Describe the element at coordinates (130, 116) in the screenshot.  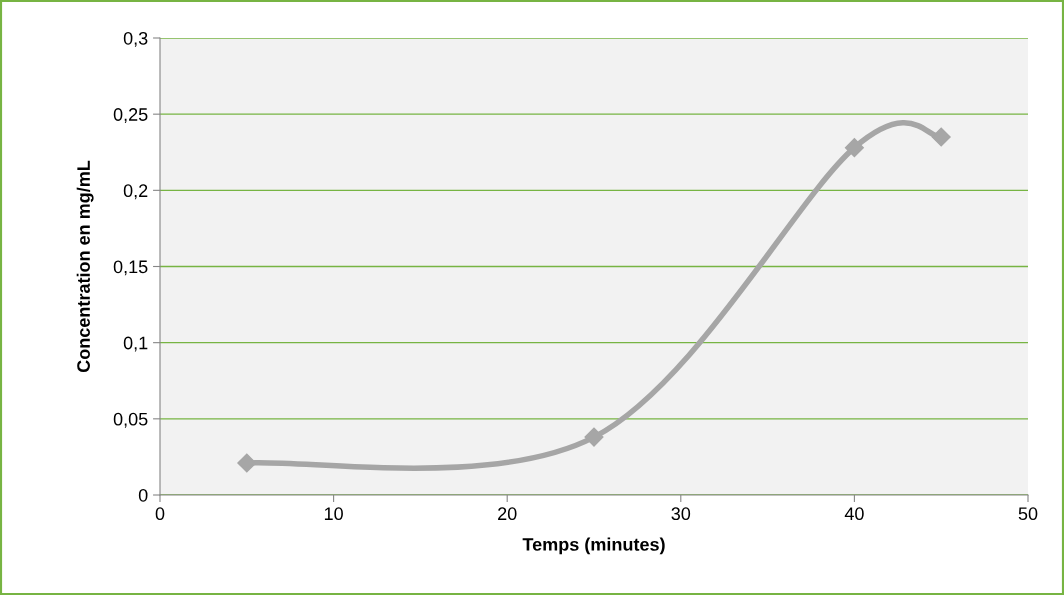
I see `y-tick-label: 0,25` at that location.